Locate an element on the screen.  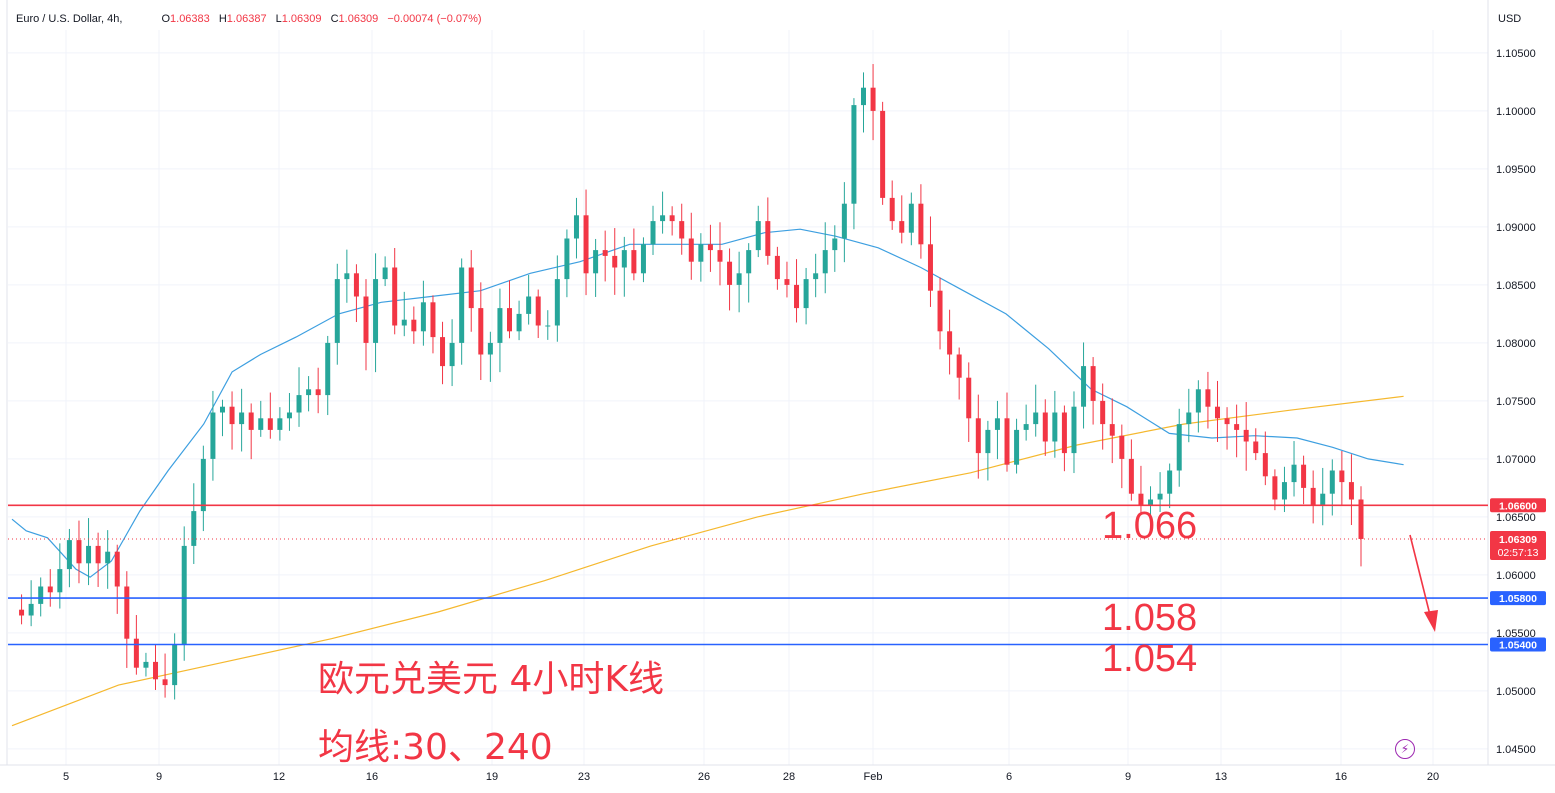
x-tick-label: 6 is located at coordinates (1009, 777).